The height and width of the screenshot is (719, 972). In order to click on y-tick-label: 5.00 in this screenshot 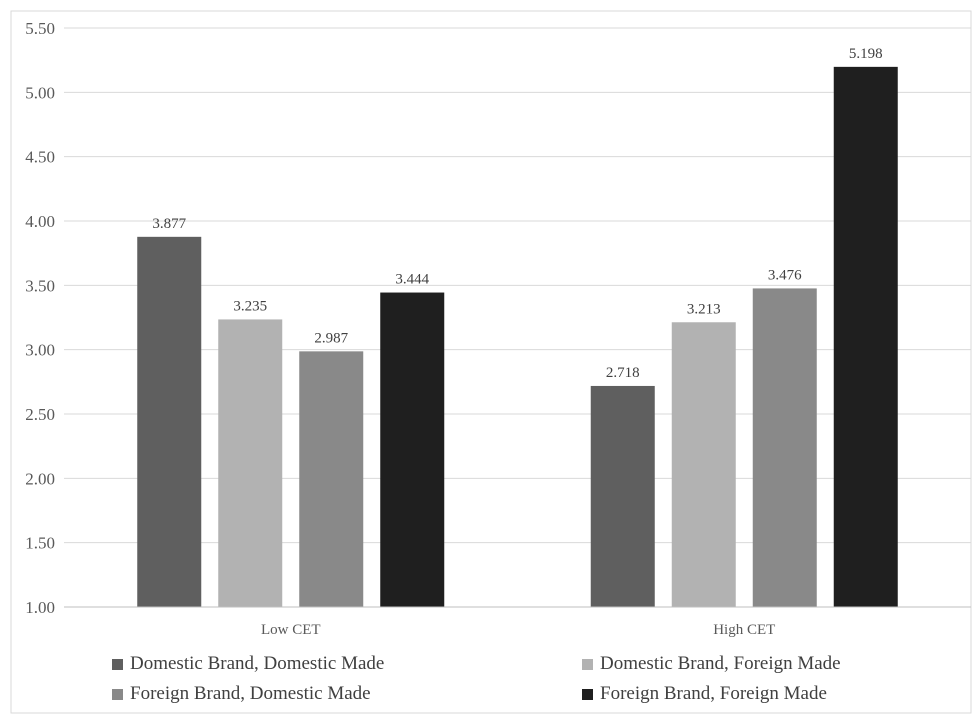, I will do `click(40, 92)`.